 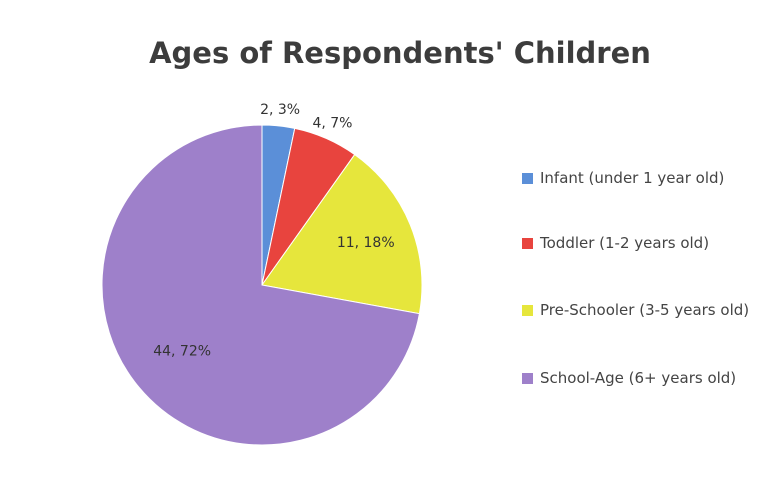 I want to click on data-label: 44, 72%, so click(x=182, y=352).